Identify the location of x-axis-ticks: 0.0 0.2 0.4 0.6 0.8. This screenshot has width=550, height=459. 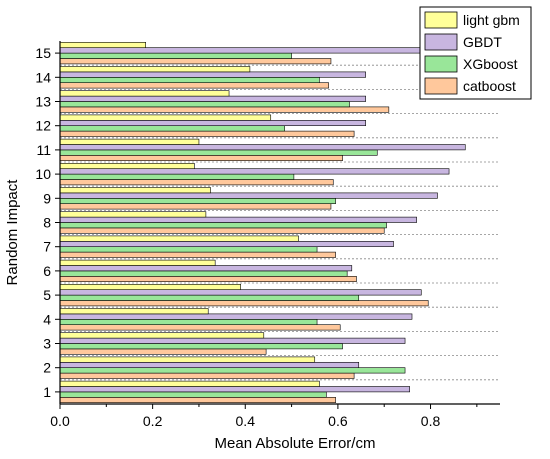
(264, 416).